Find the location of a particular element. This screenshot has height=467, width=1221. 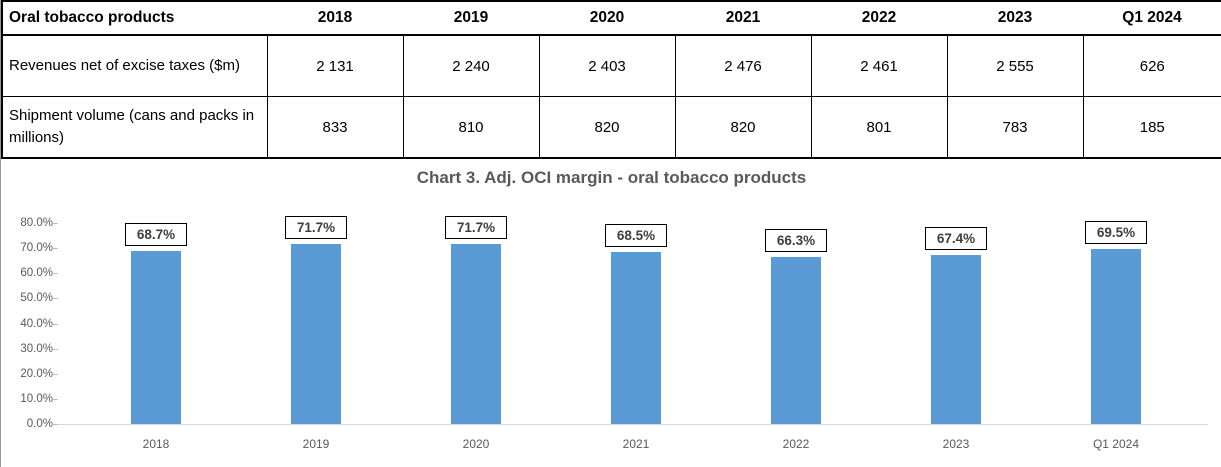

bar-data-label: 68.5% is located at coordinates (636, 235).